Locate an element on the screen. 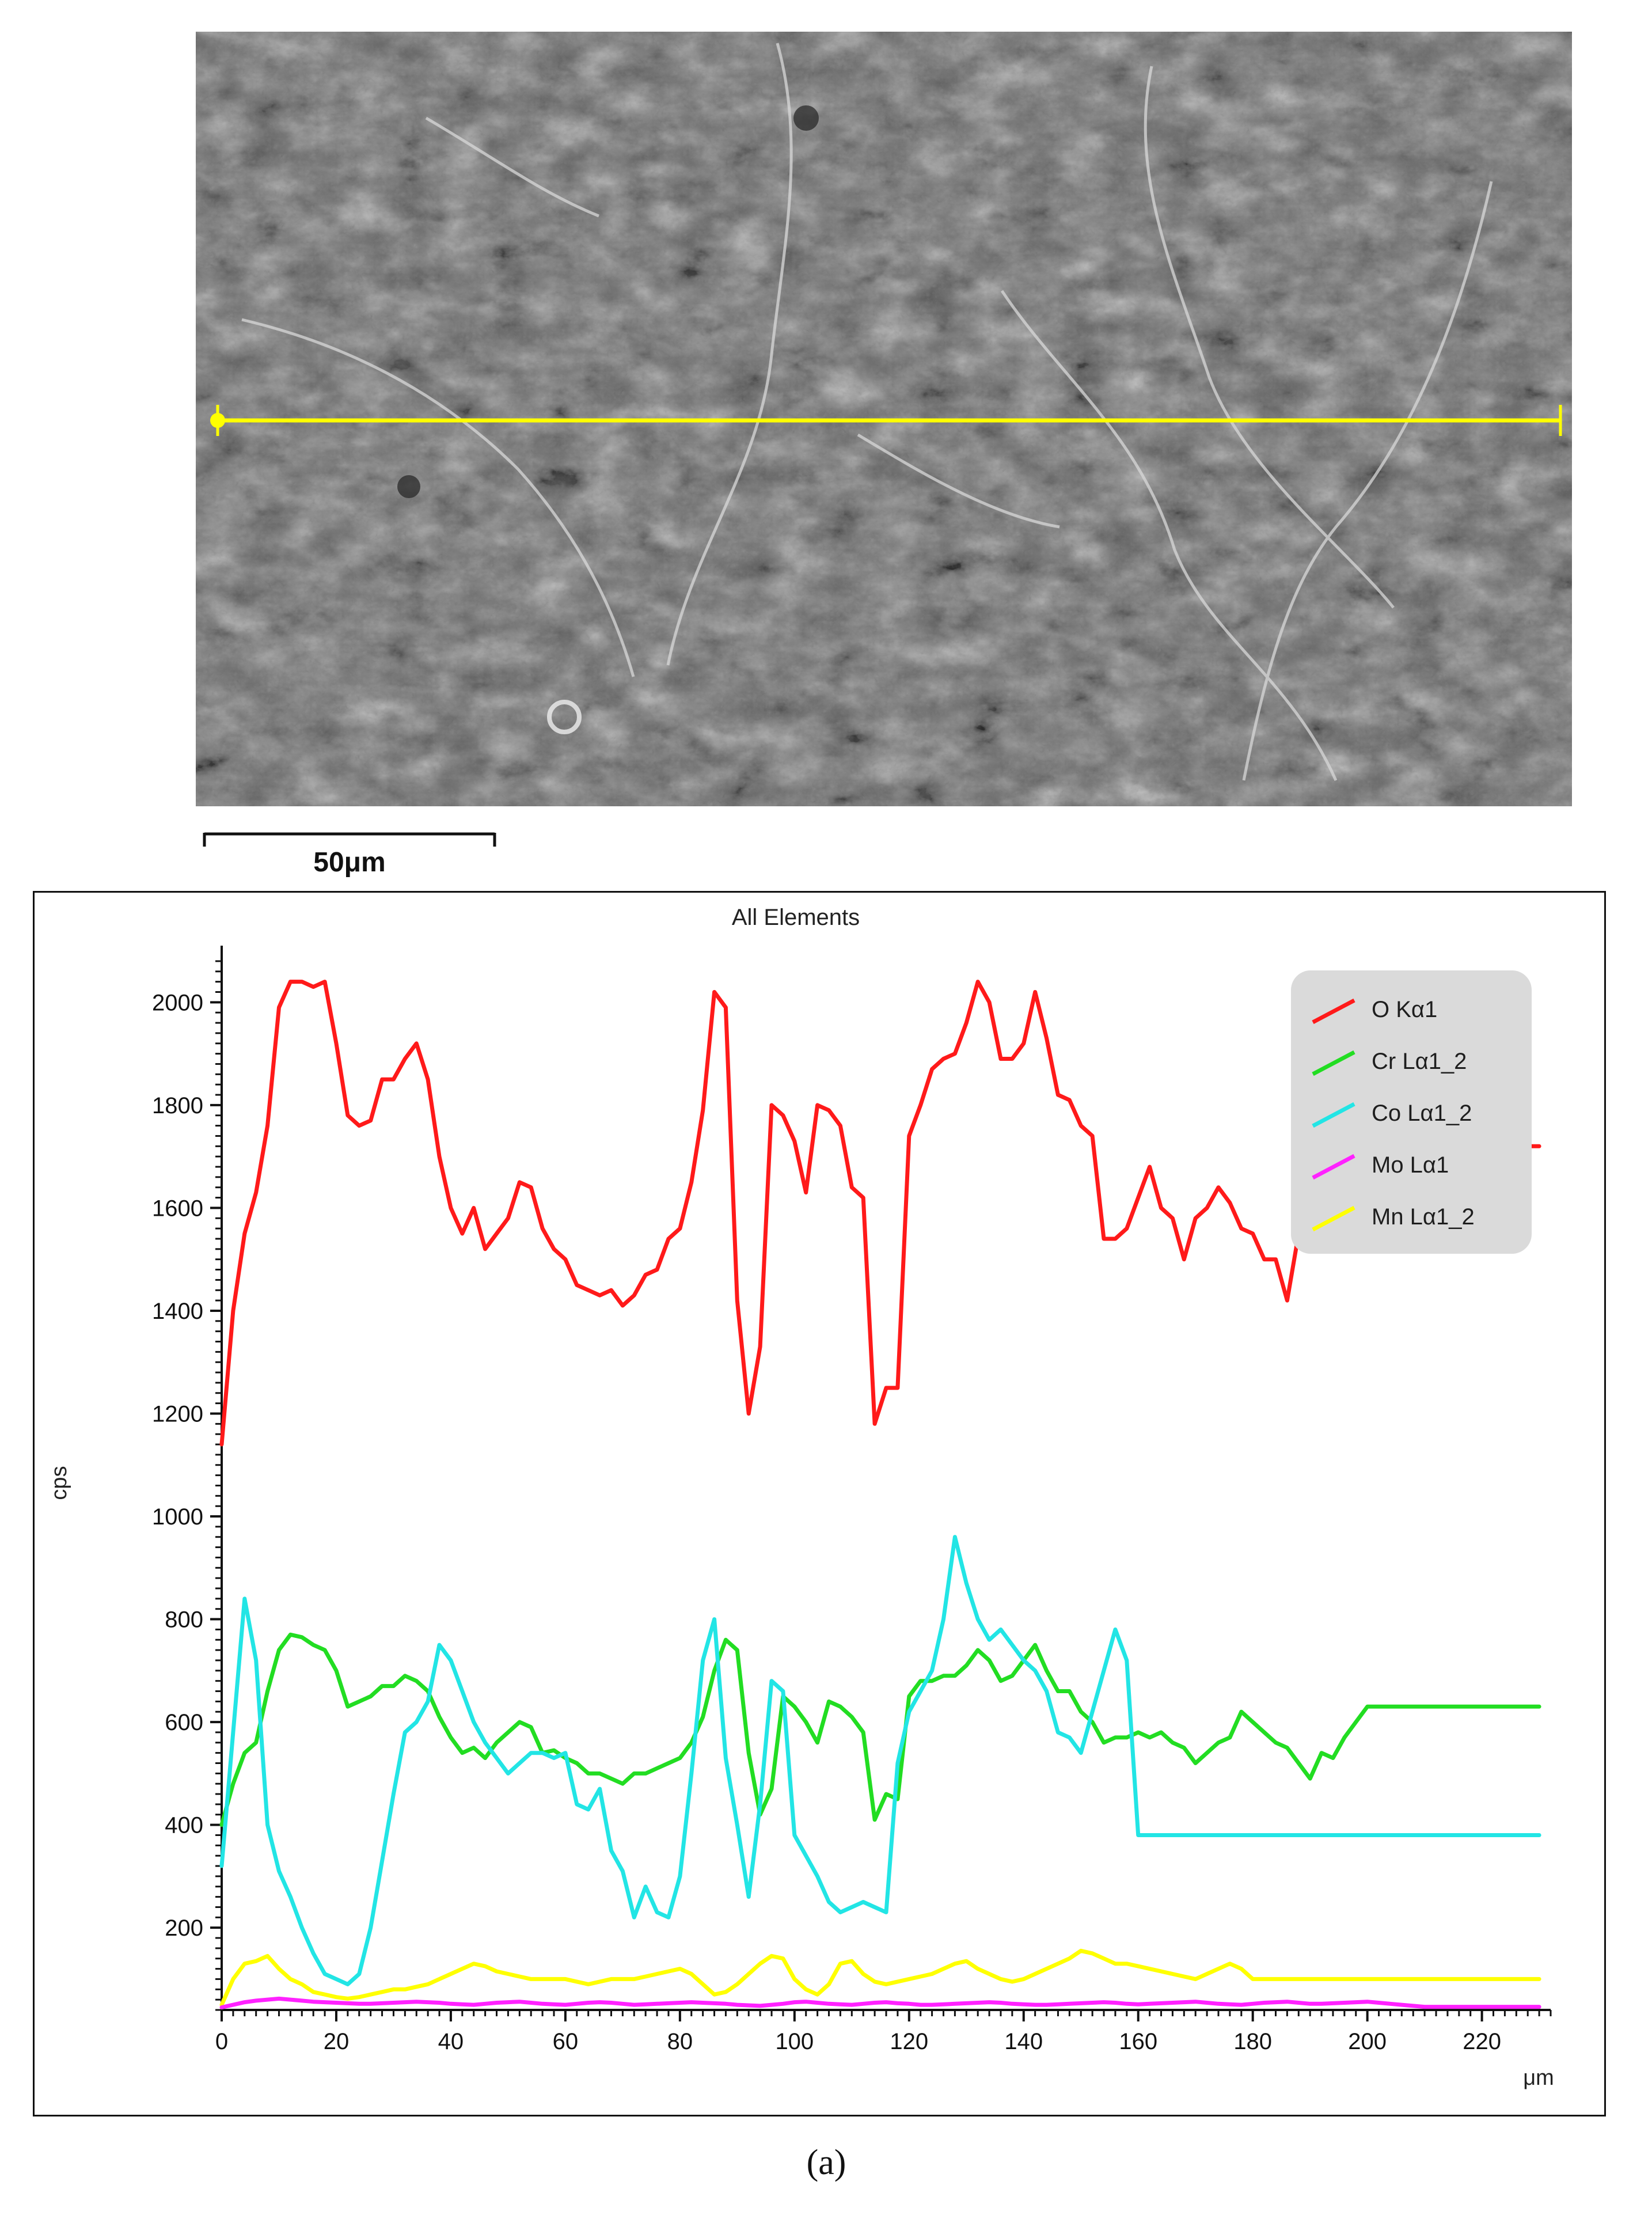  legend-swatch-mo-la1 is located at coordinates (1333, 1167).